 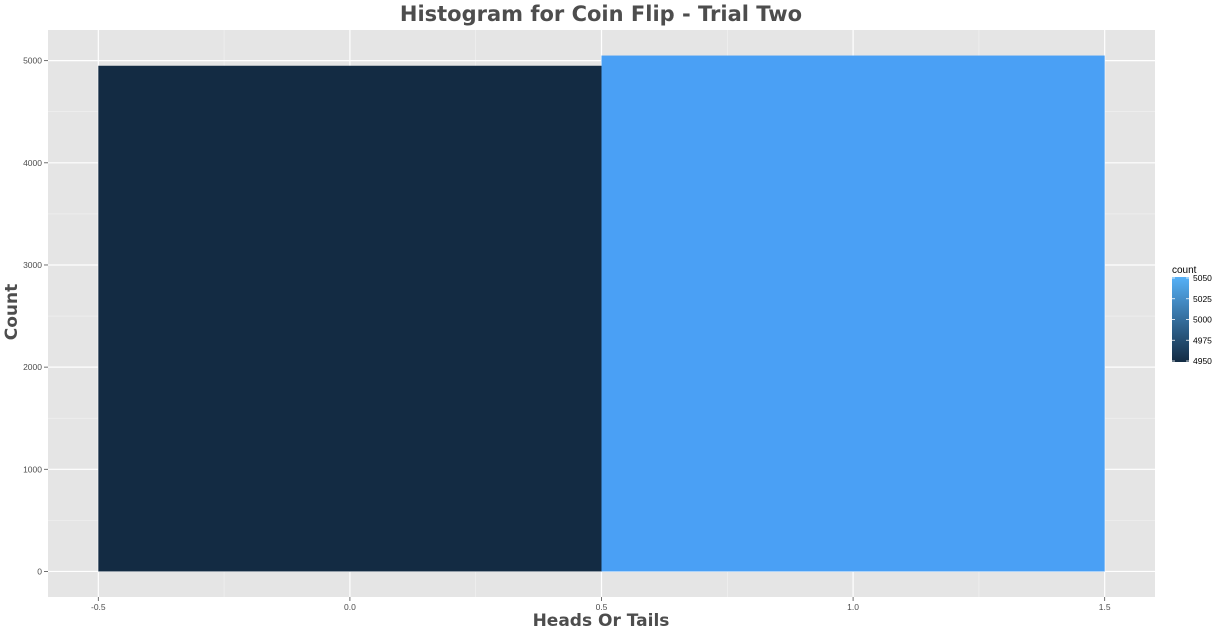 I want to click on x-axis-title: Heads Or Tails, so click(x=601, y=621).